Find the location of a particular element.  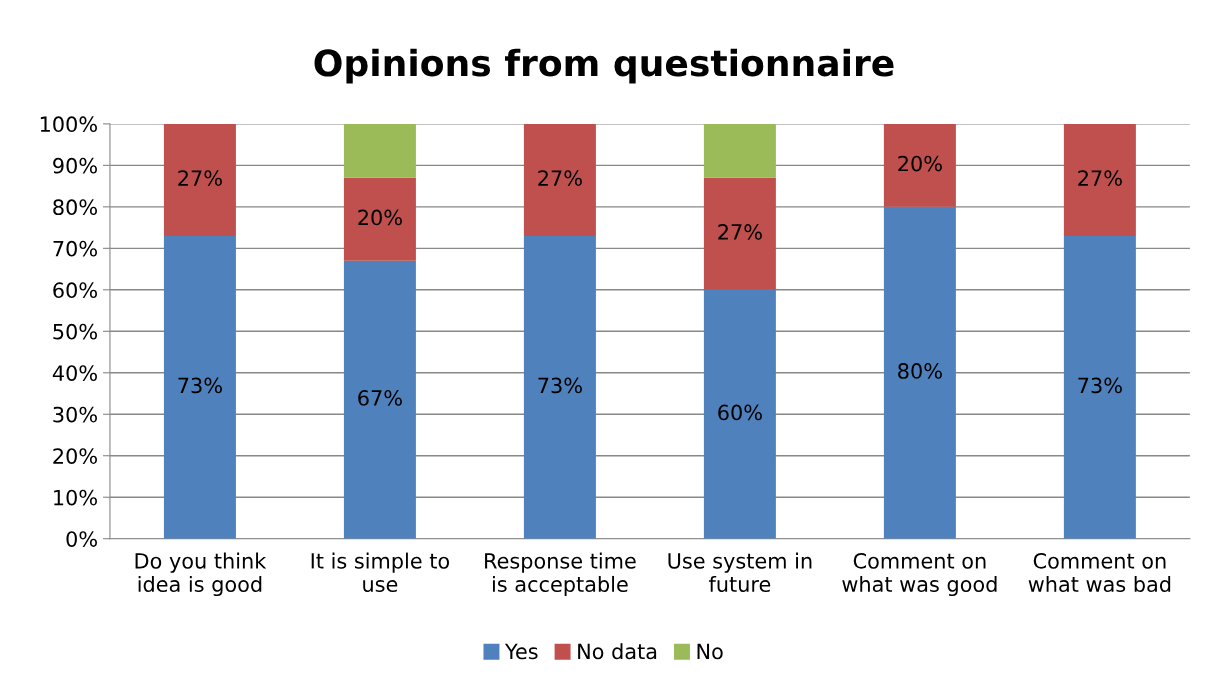

y-tick-label: 0% is located at coordinates (81, 539).